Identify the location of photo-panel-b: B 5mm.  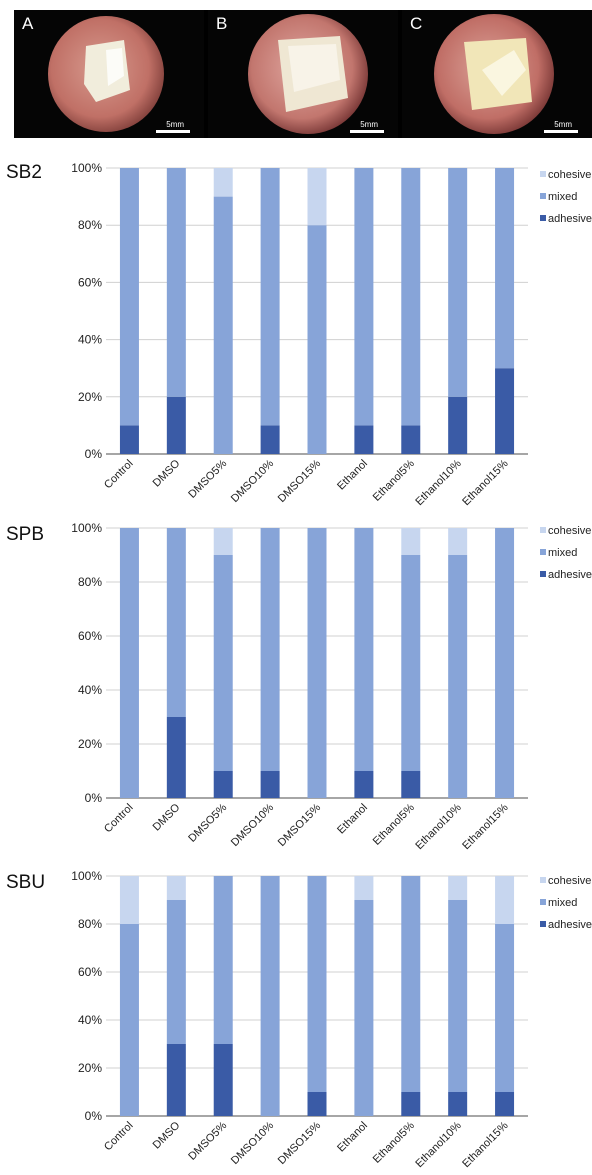
(303, 74).